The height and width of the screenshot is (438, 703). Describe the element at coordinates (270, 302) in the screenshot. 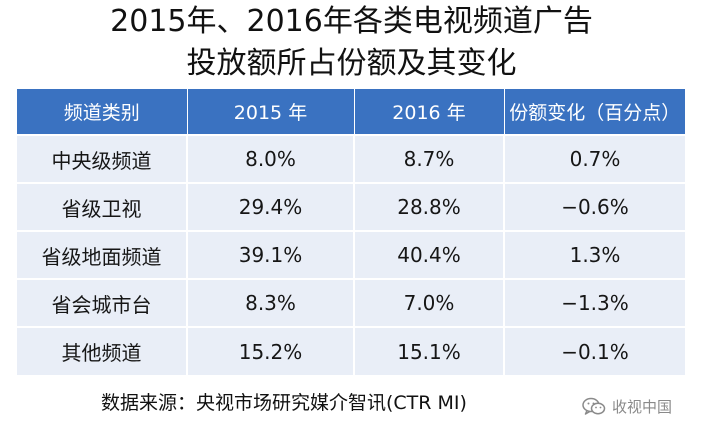

I see `cell-2015: 8.3%` at that location.